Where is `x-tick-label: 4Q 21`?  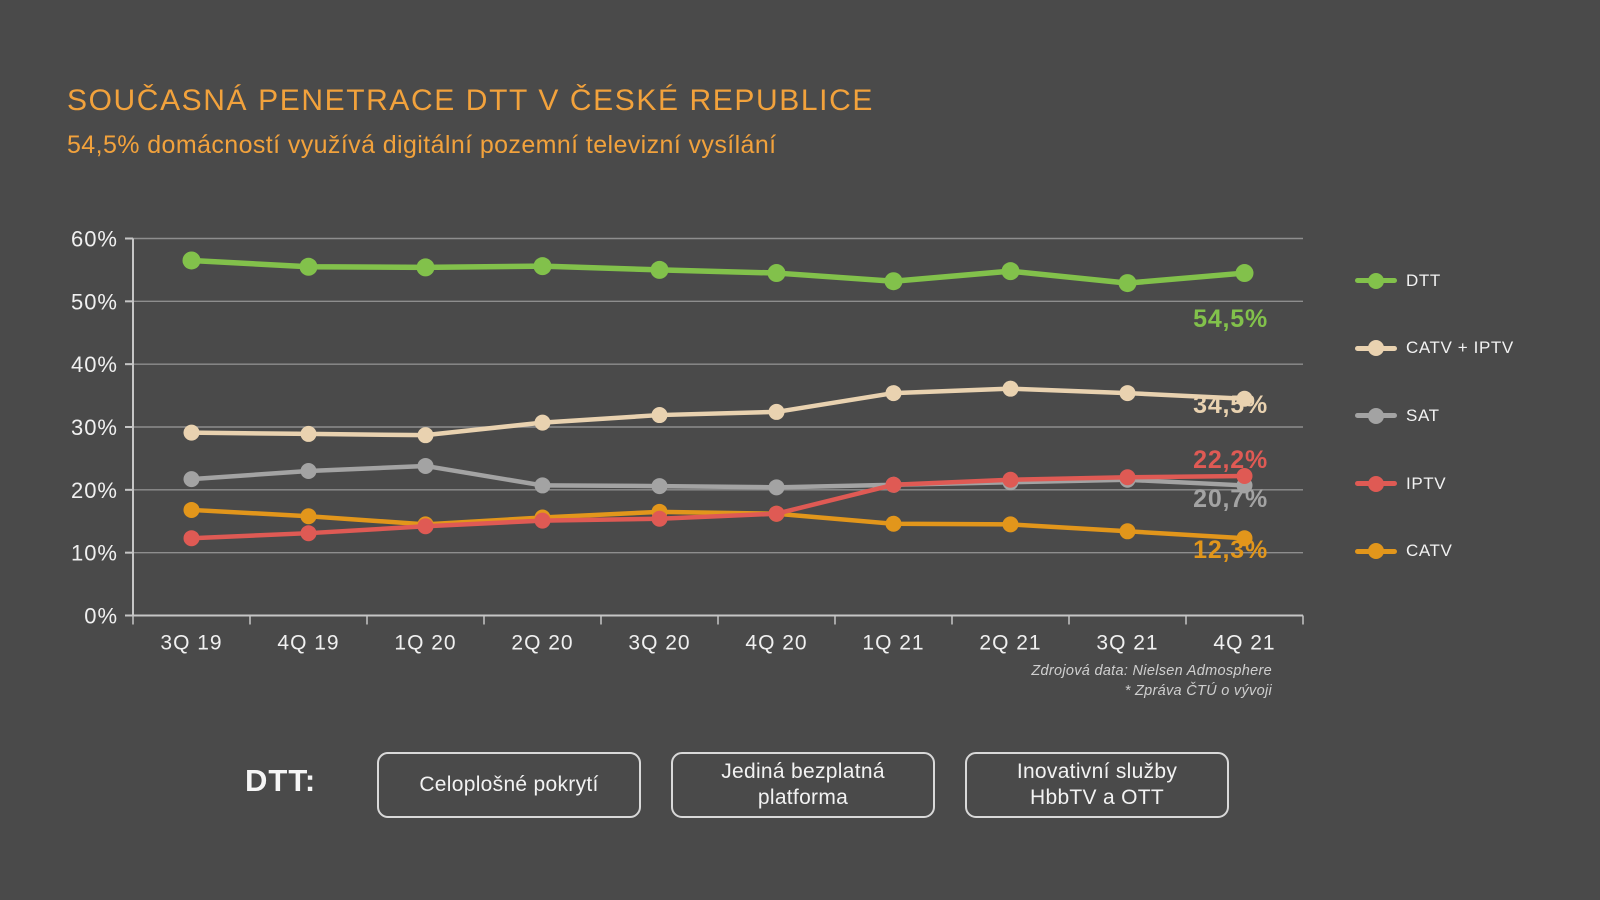 x-tick-label: 4Q 21 is located at coordinates (1244, 643).